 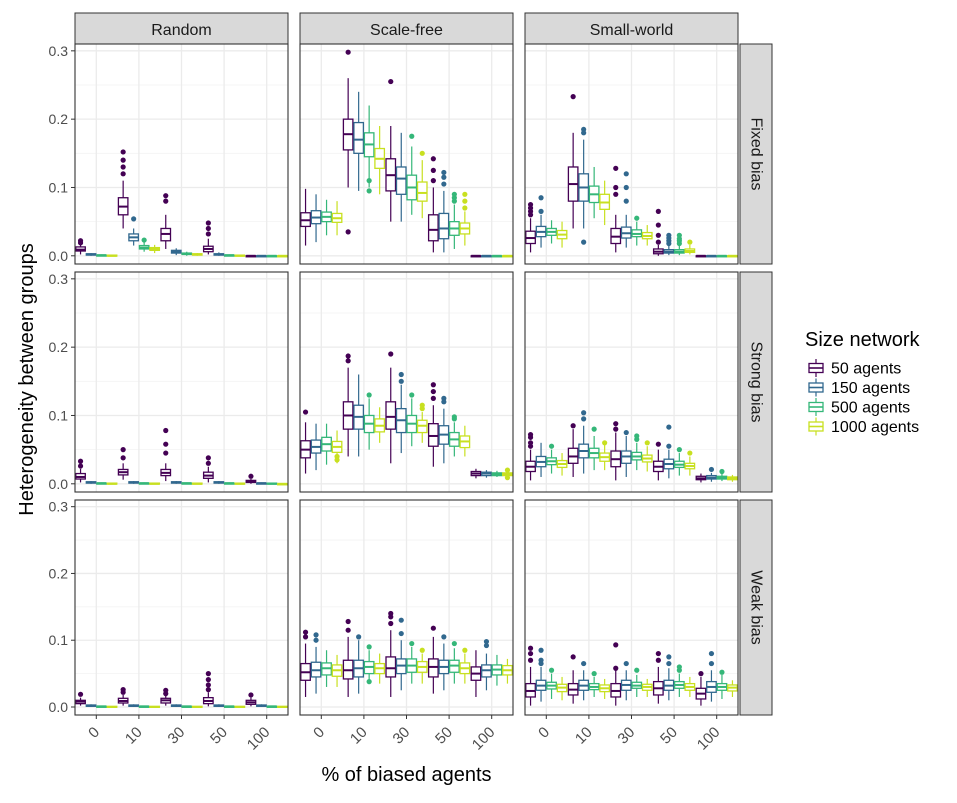 I want to click on x-tick-label: 100, so click(x=484, y=739).